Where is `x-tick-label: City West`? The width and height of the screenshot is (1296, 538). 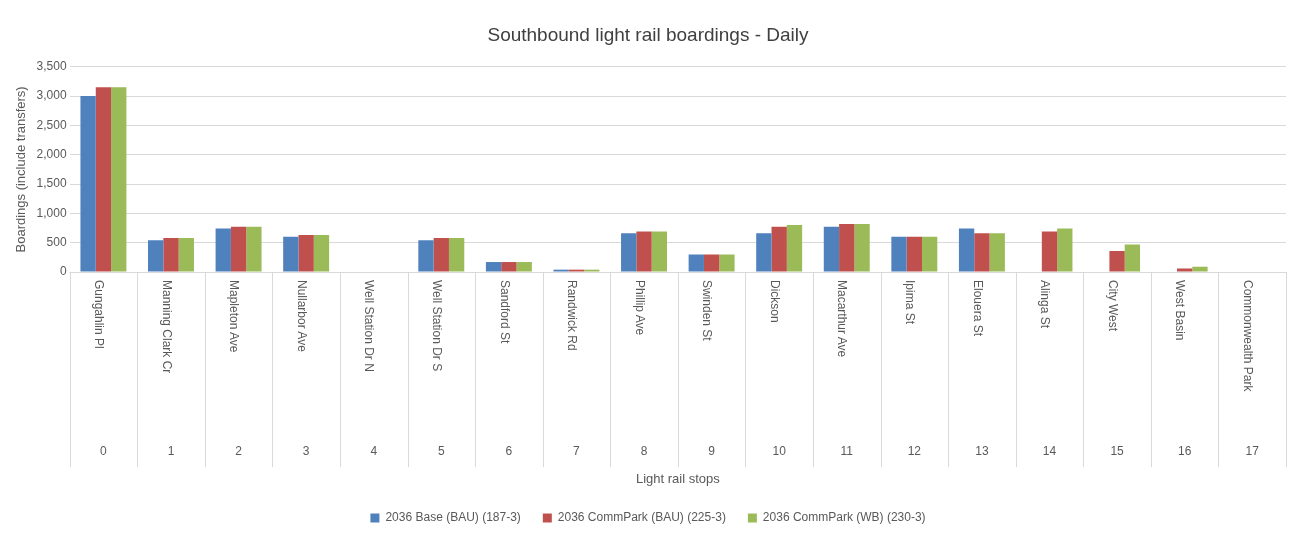
x-tick-label: City West is located at coordinates (1112, 306).